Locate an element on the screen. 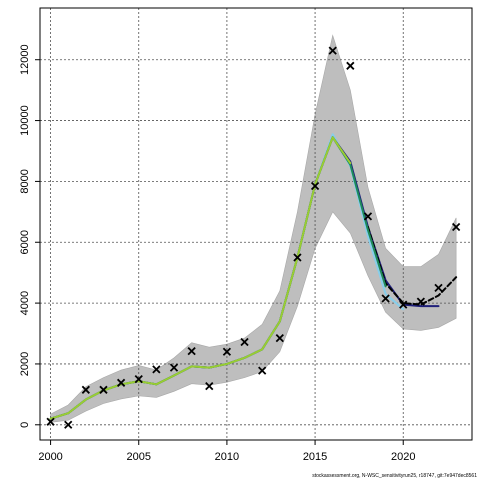 This screenshot has height=480, width=480. x-tick-label: 2015 is located at coordinates (315, 457).